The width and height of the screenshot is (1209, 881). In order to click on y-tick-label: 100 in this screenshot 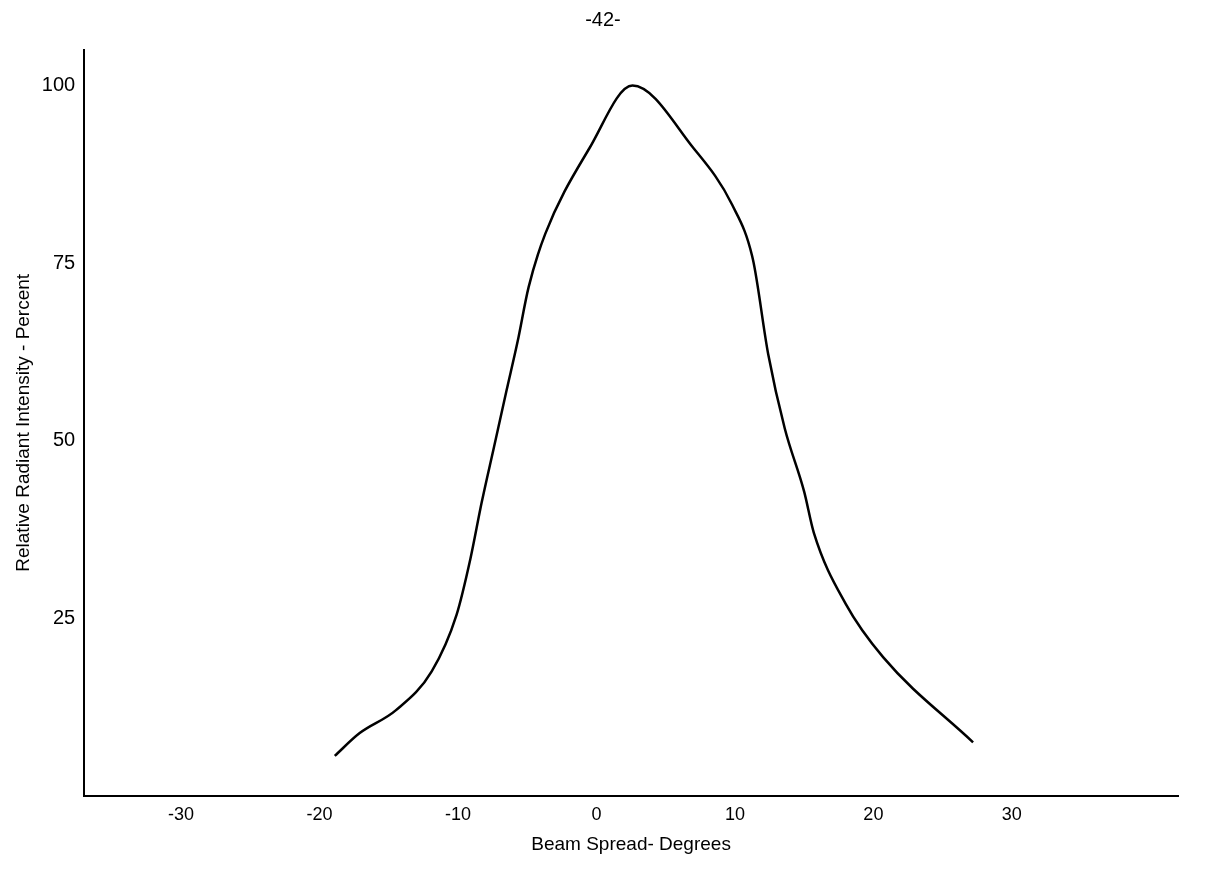, I will do `click(58, 84)`.